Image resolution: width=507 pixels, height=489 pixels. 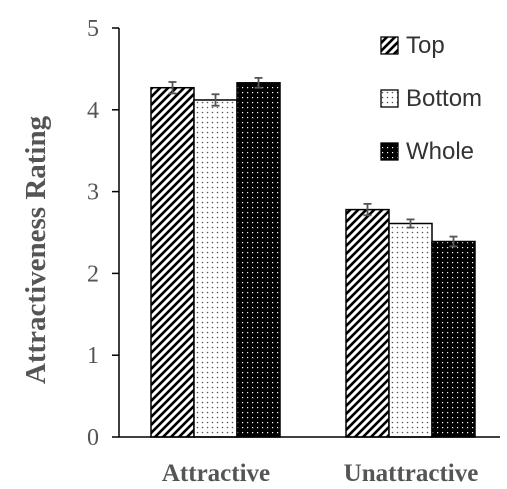 I want to click on bar-bottom-attractive, so click(x=215, y=268).